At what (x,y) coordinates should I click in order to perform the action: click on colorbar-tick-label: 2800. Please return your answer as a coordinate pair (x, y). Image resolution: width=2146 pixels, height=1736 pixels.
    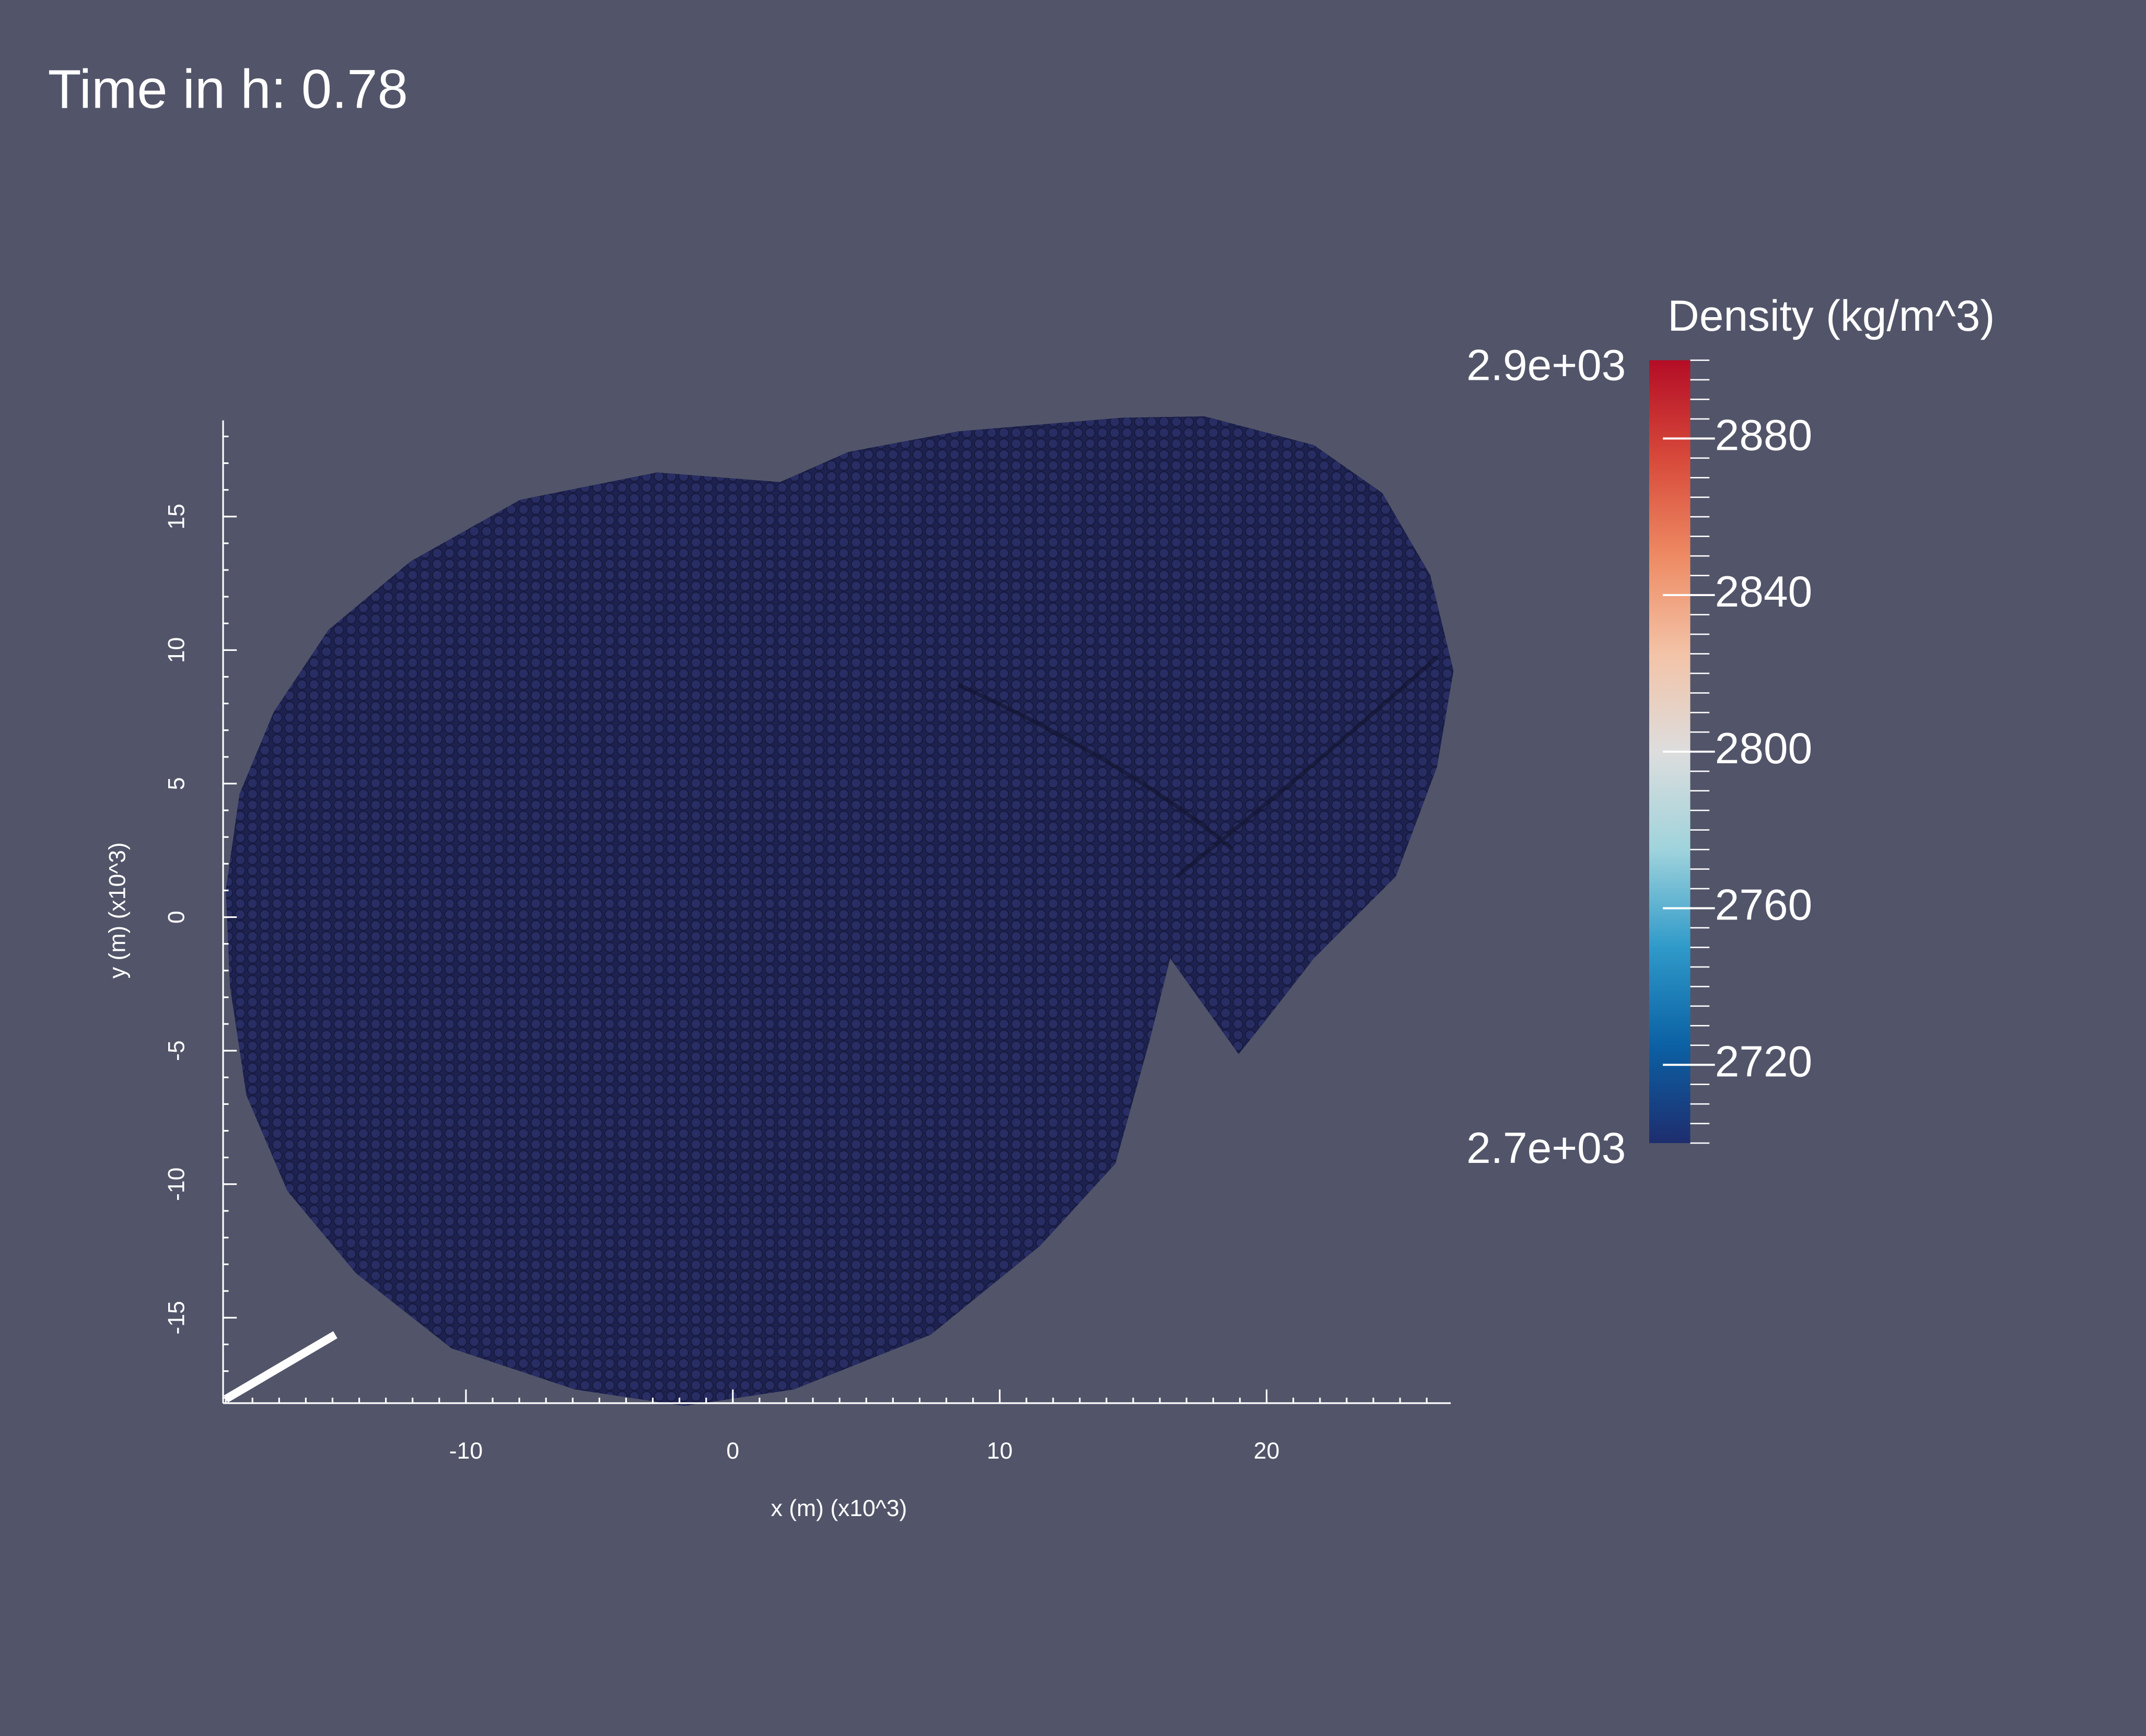
    Looking at the image, I should click on (1764, 748).